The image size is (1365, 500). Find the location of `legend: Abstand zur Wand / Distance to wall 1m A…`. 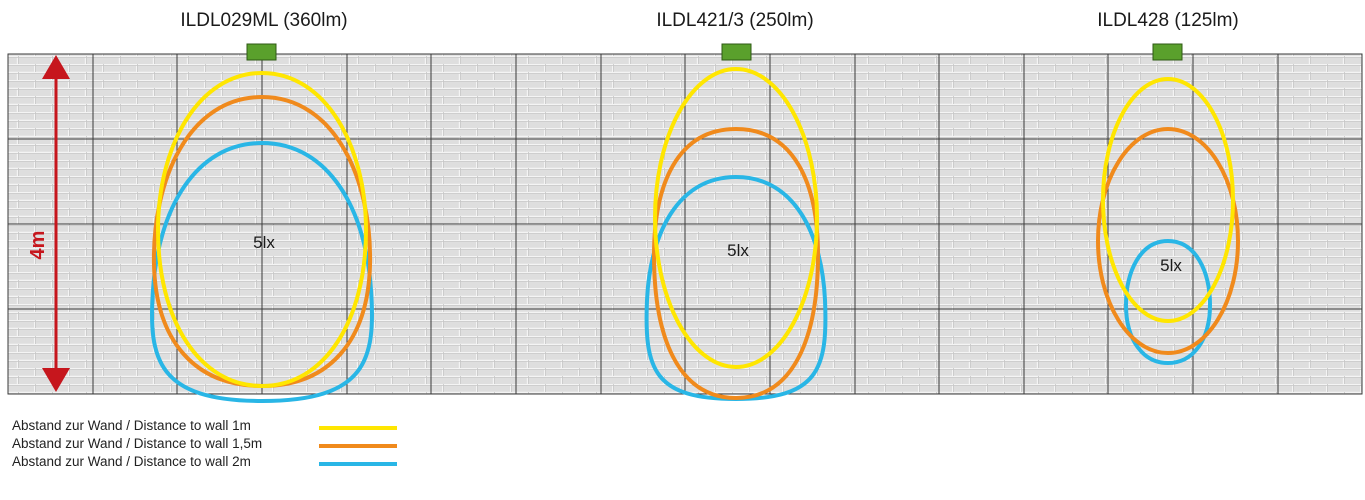

legend: Abstand zur Wand / Distance to wall 1m A… is located at coordinates (212, 458).